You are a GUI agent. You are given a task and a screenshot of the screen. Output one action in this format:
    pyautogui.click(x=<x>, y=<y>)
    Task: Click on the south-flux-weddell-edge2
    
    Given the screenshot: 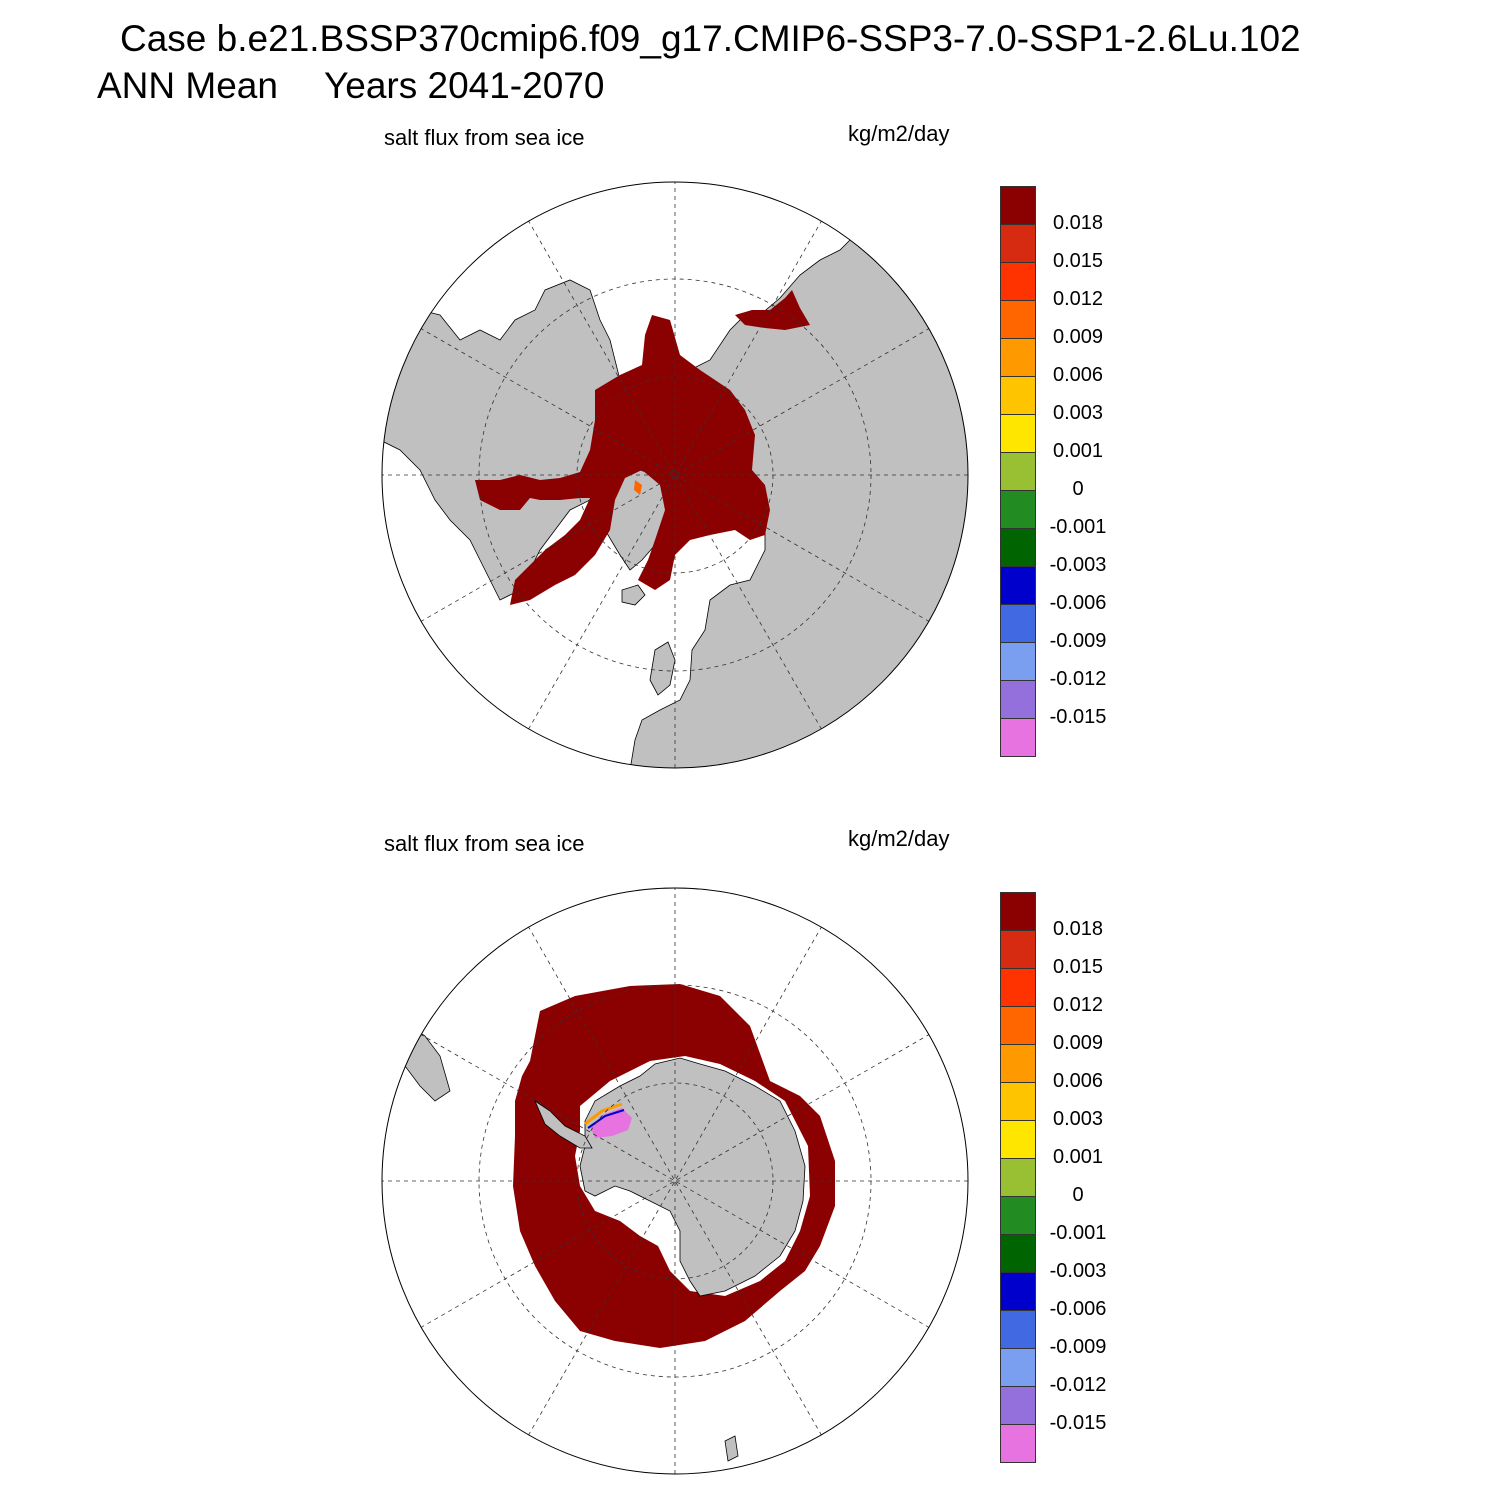 What is the action you would take?
    pyautogui.click(x=606, y=1119)
    